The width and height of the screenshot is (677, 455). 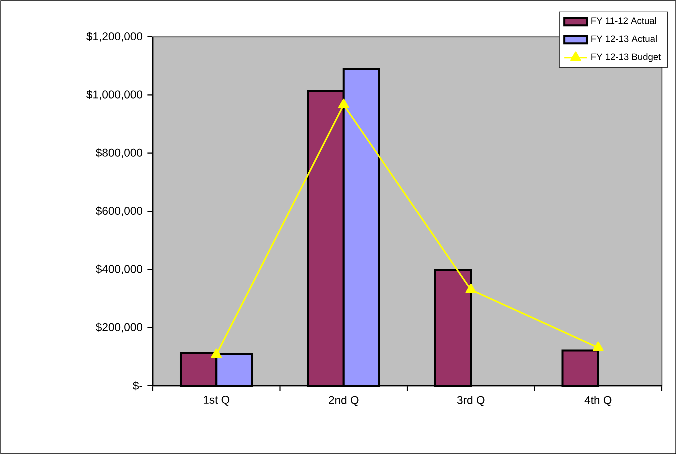 I want to click on y-tick-label: $800,000, so click(x=119, y=153).